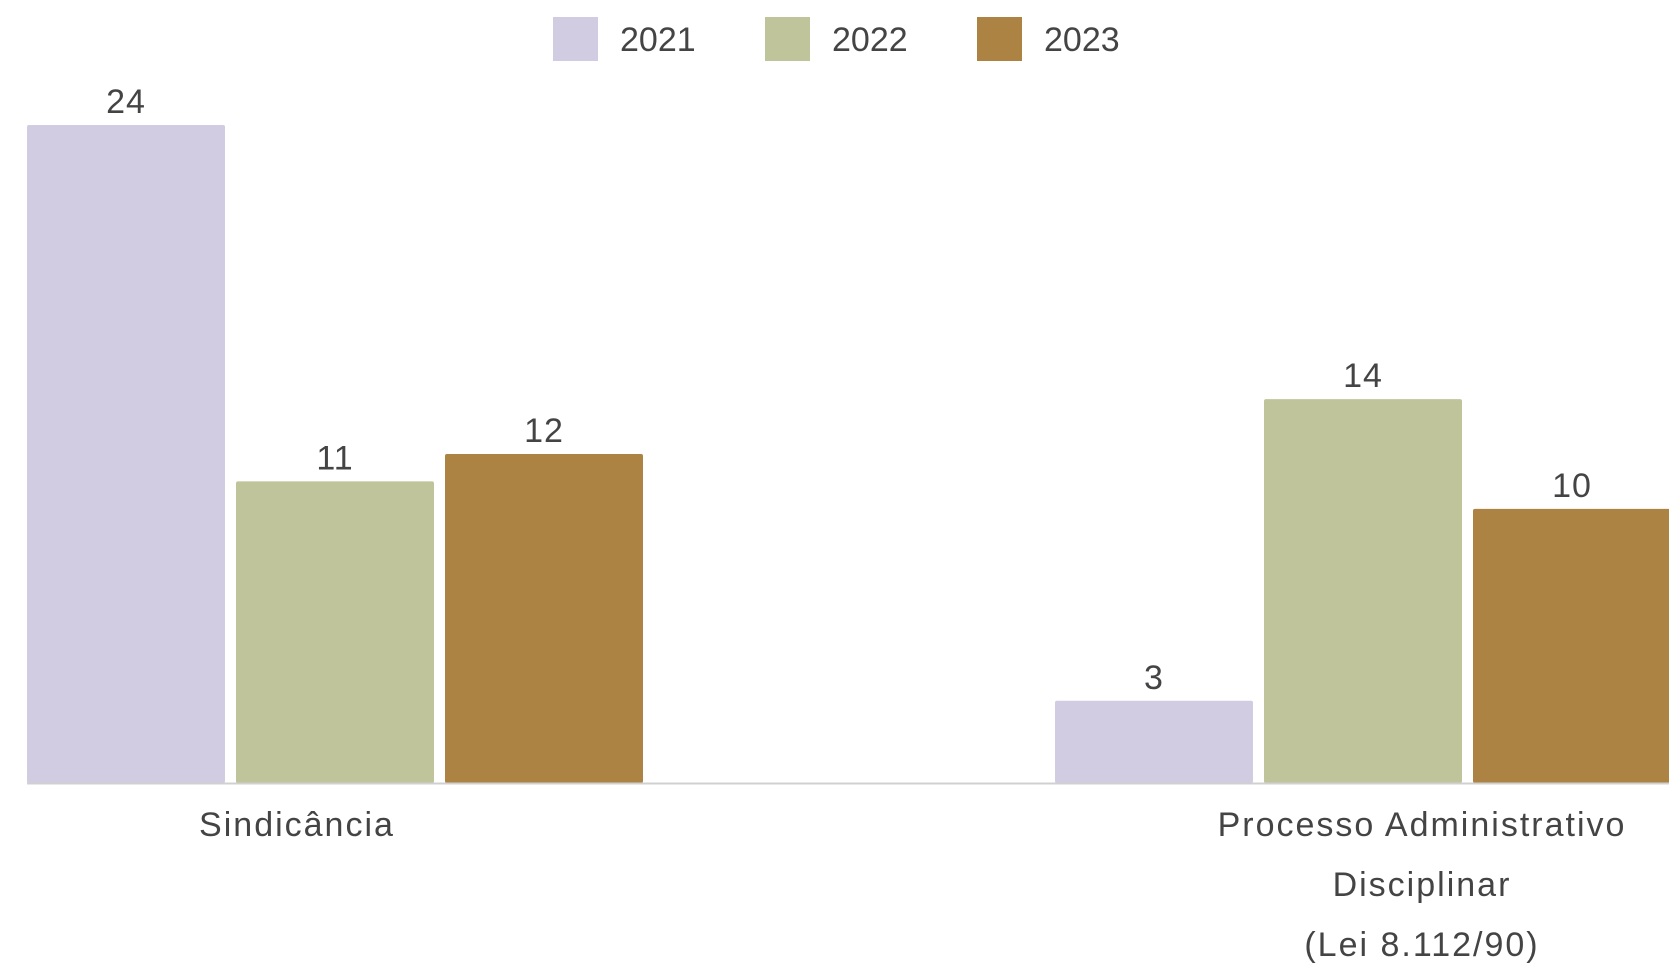 The image size is (1669, 963). I want to click on data-label-2023-category-1: 12, so click(544, 431).